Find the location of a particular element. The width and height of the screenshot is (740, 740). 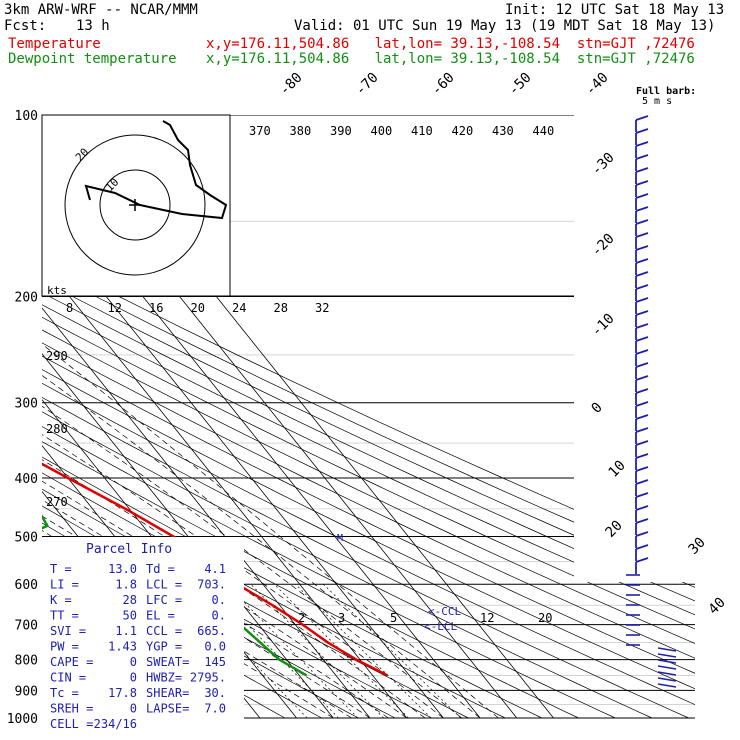

isotherm-label: 40 is located at coordinates (717, 606).